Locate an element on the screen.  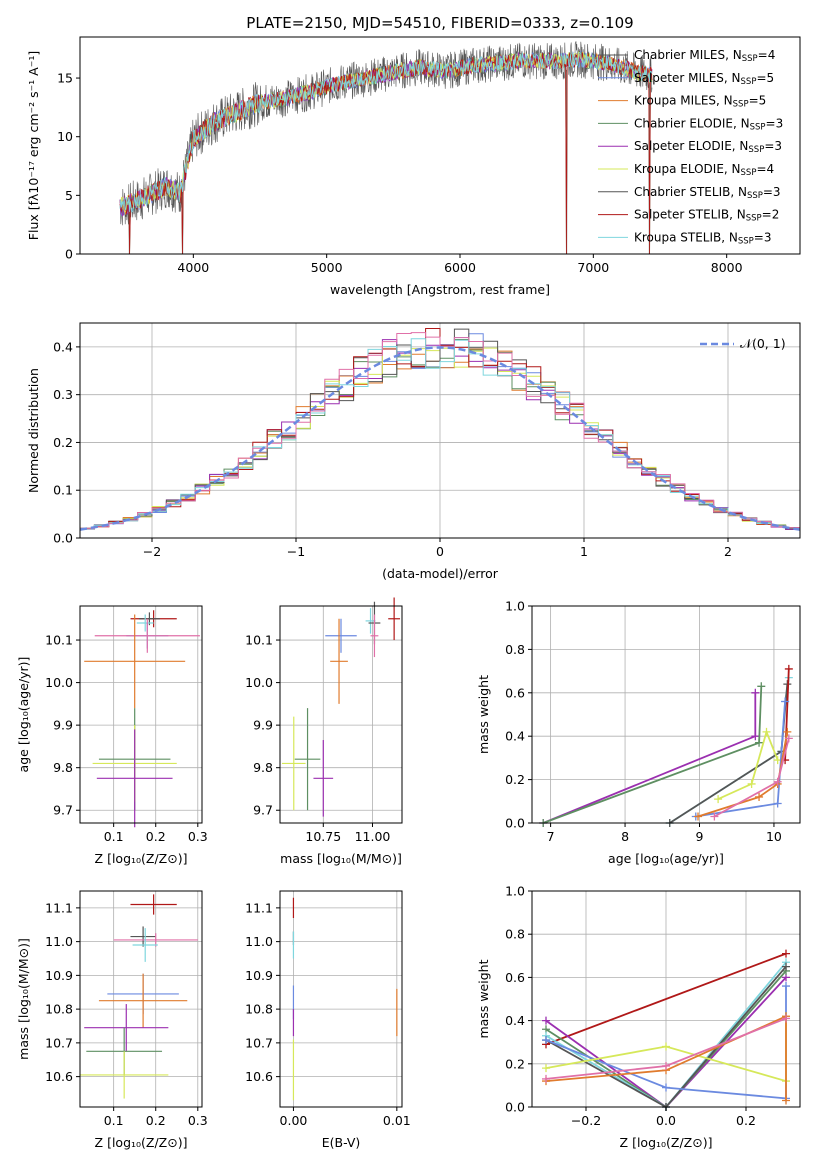
x-tick-label: 0.1 is located at coordinates (114, 1120).